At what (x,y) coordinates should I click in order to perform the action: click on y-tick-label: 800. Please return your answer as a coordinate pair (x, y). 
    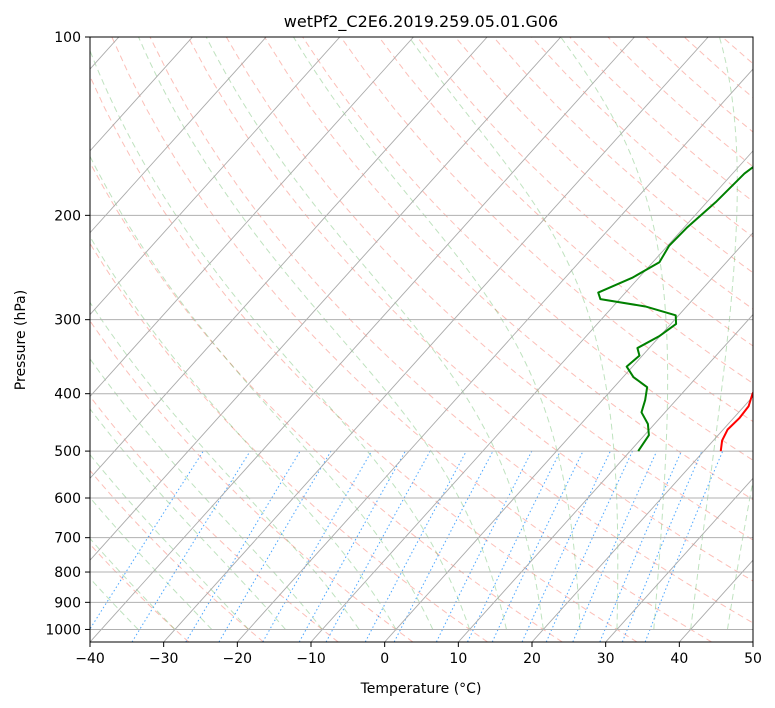
    Looking at the image, I should click on (67, 573).